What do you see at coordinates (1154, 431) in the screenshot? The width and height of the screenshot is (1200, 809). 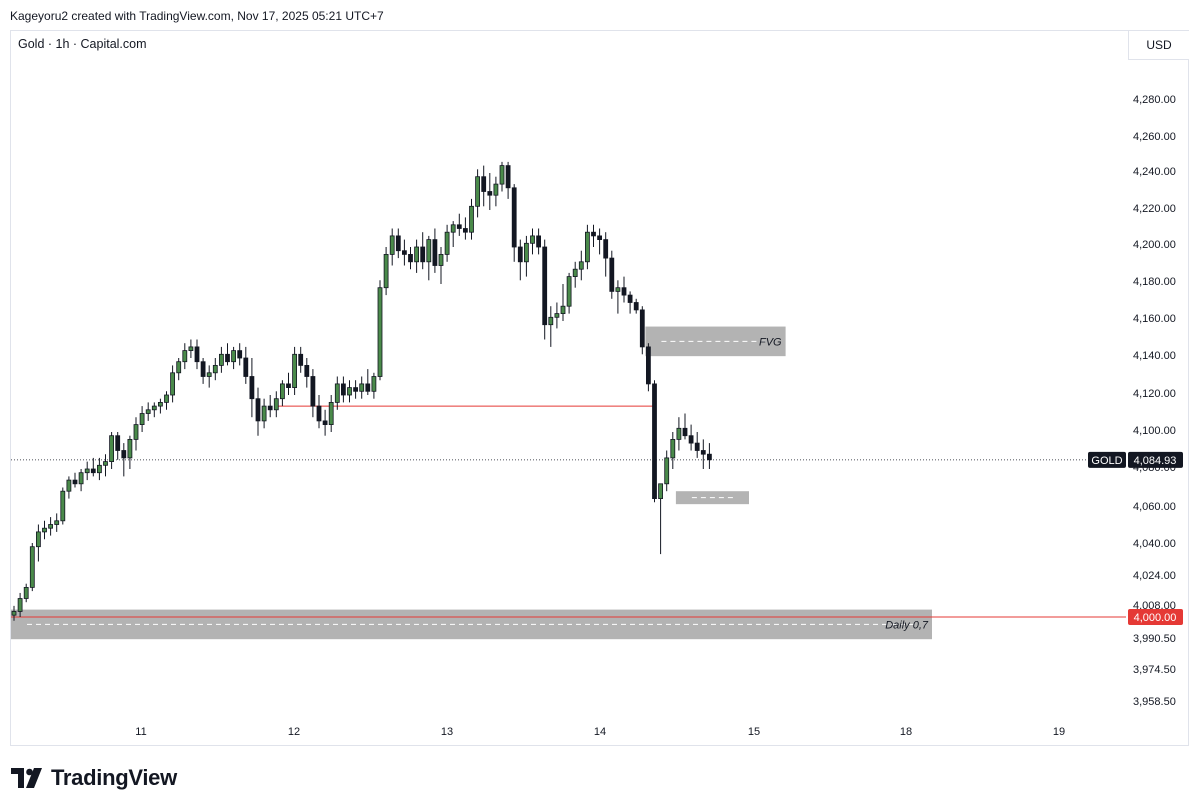 I see `y-tick-label: 4,100.00` at bounding box center [1154, 431].